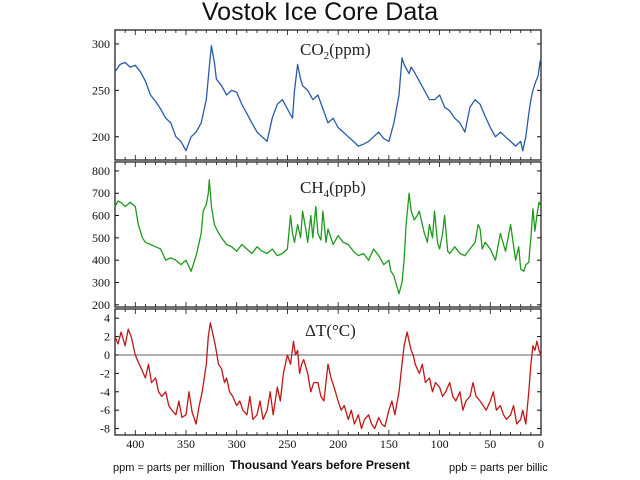  What do you see at coordinates (105, 373) in the screenshot?
I see `y-tick-label: -2` at bounding box center [105, 373].